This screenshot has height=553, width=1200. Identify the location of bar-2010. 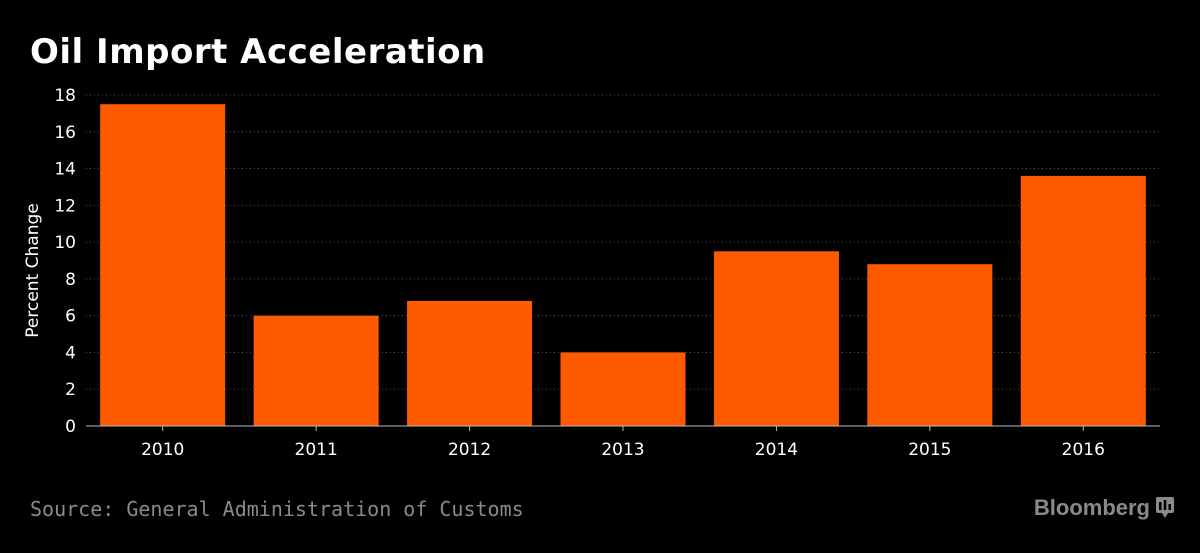
(163, 265).